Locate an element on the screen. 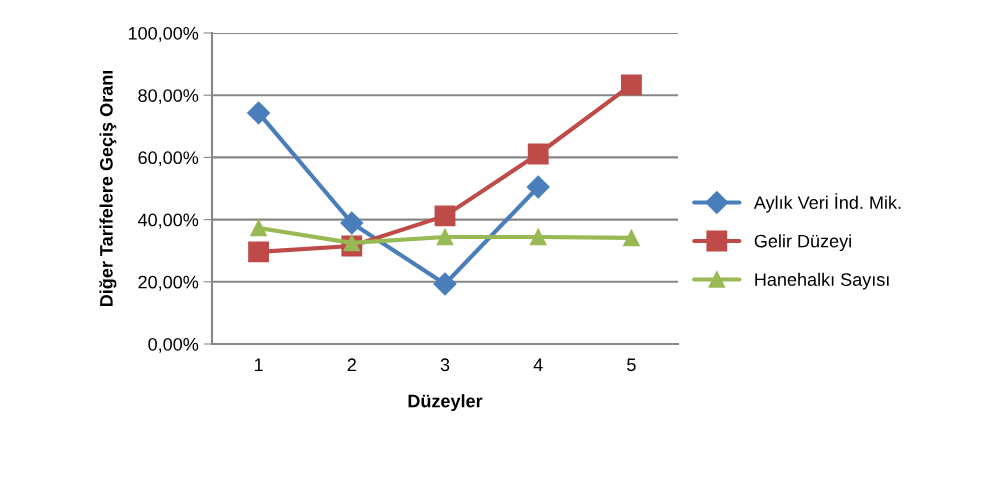 The width and height of the screenshot is (1002, 486). x-tick-label: 3 is located at coordinates (445, 365).